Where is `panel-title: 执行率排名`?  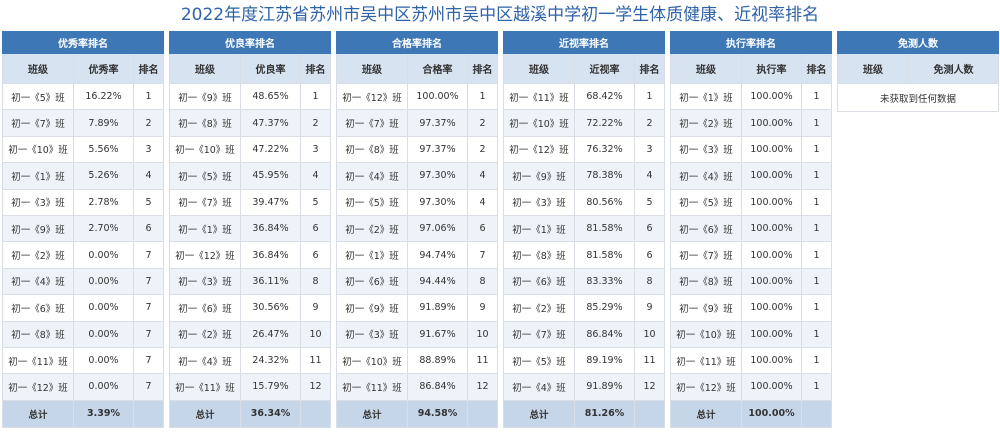 panel-title: 执行率排名 is located at coordinates (751, 42).